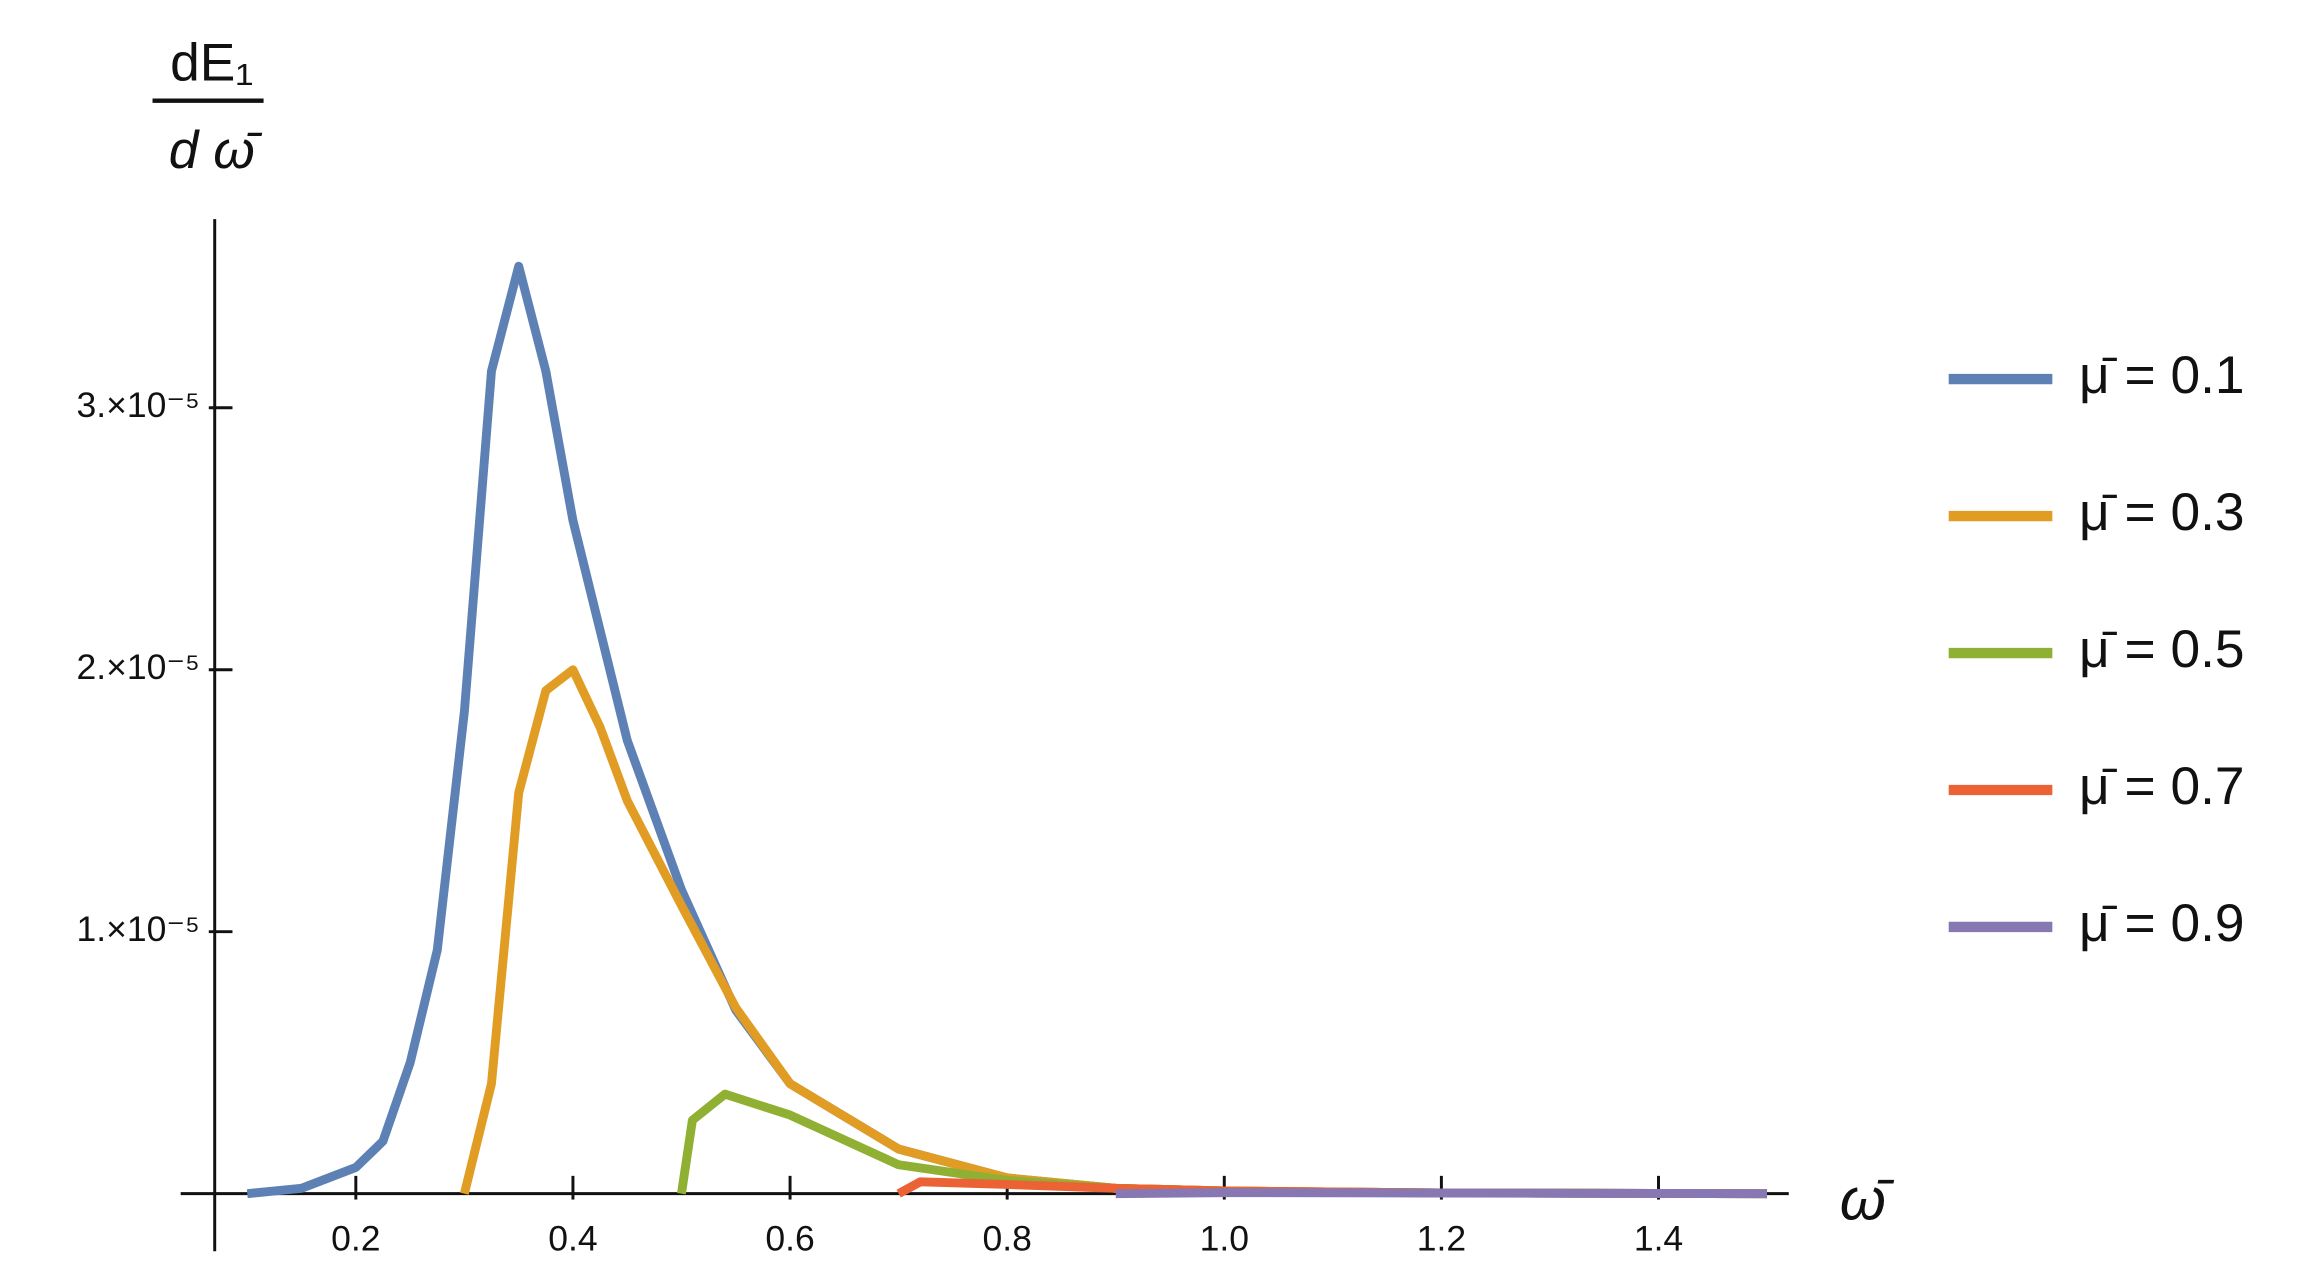 This screenshot has height=1280, width=2310. I want to click on y-tick-label: 3.×10⁻⁵, so click(138, 405).